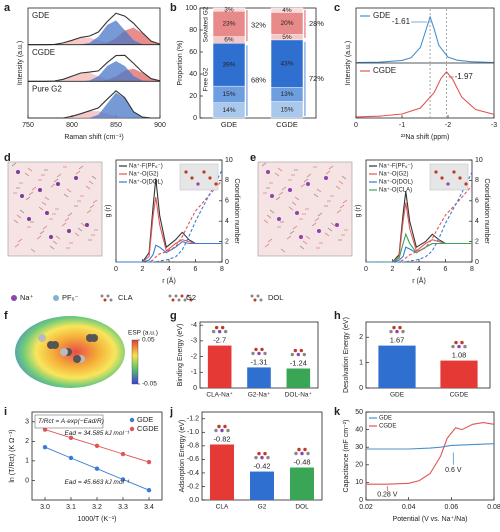  What do you see at coordinates (395, 190) in the screenshot?
I see `legend-label: Na⁺-O(CLA)` at bounding box center [395, 190].